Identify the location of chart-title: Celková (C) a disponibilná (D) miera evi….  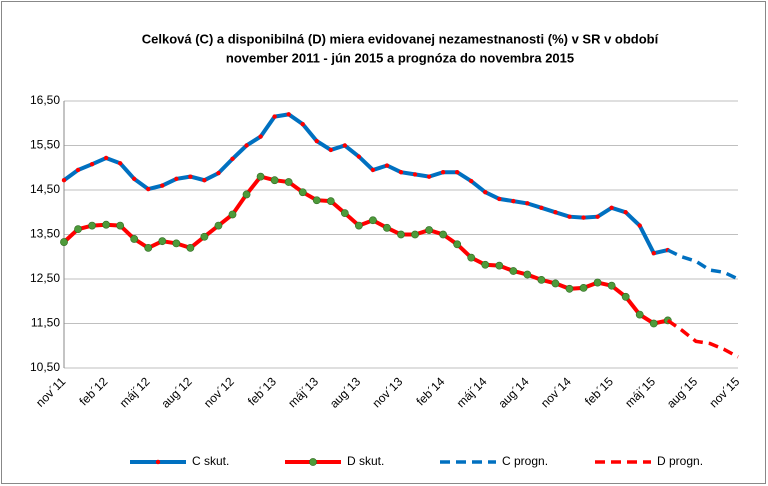
(400, 38).